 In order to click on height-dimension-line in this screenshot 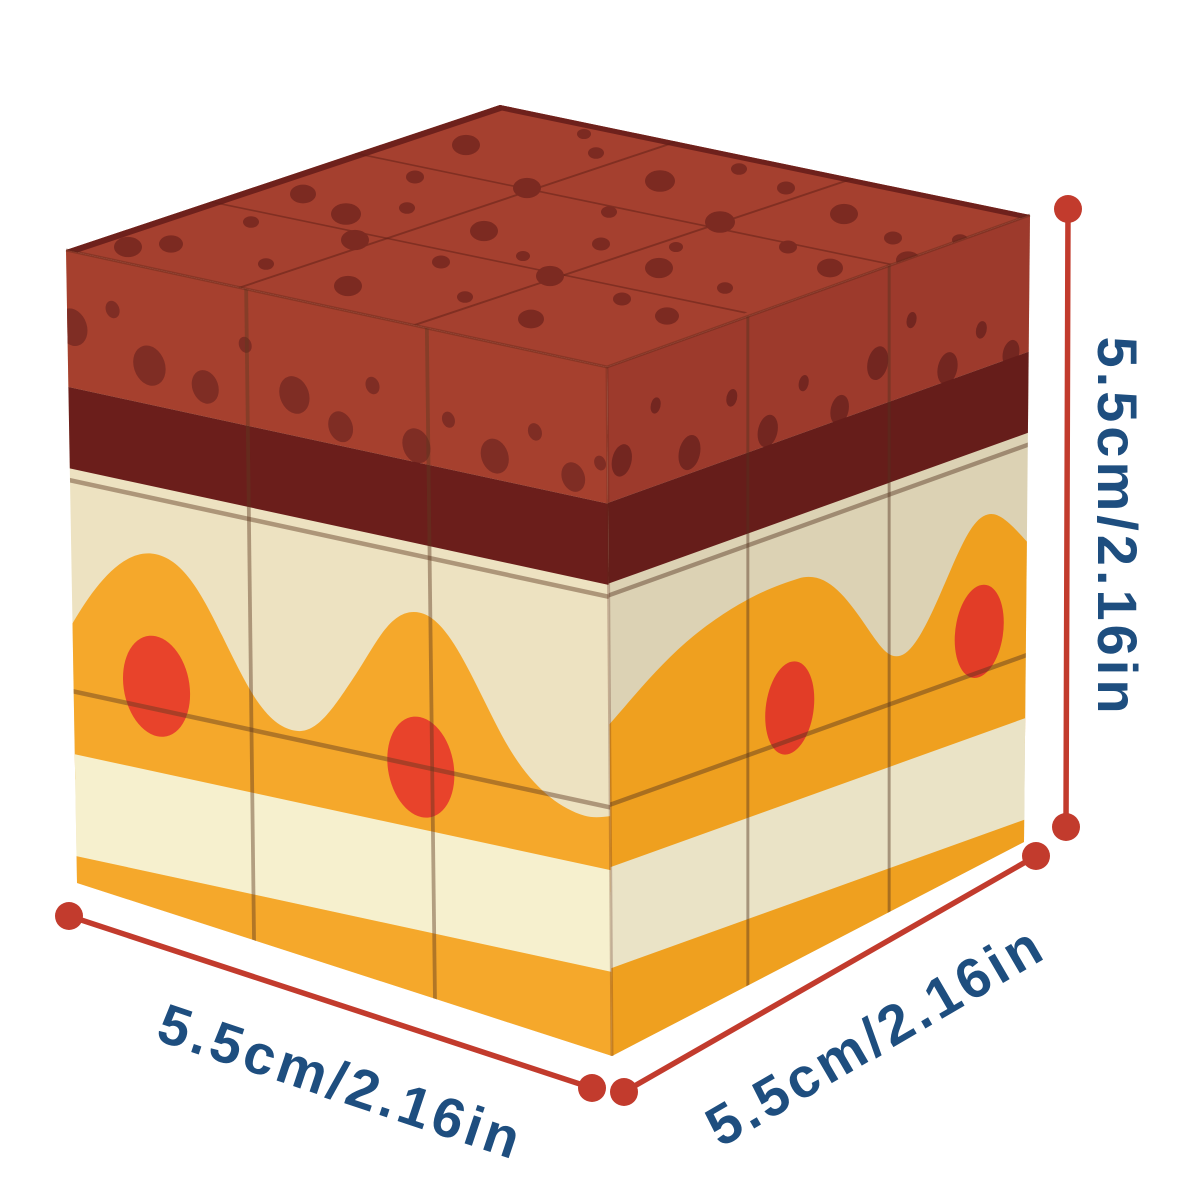, I will do `click(1067, 518)`.